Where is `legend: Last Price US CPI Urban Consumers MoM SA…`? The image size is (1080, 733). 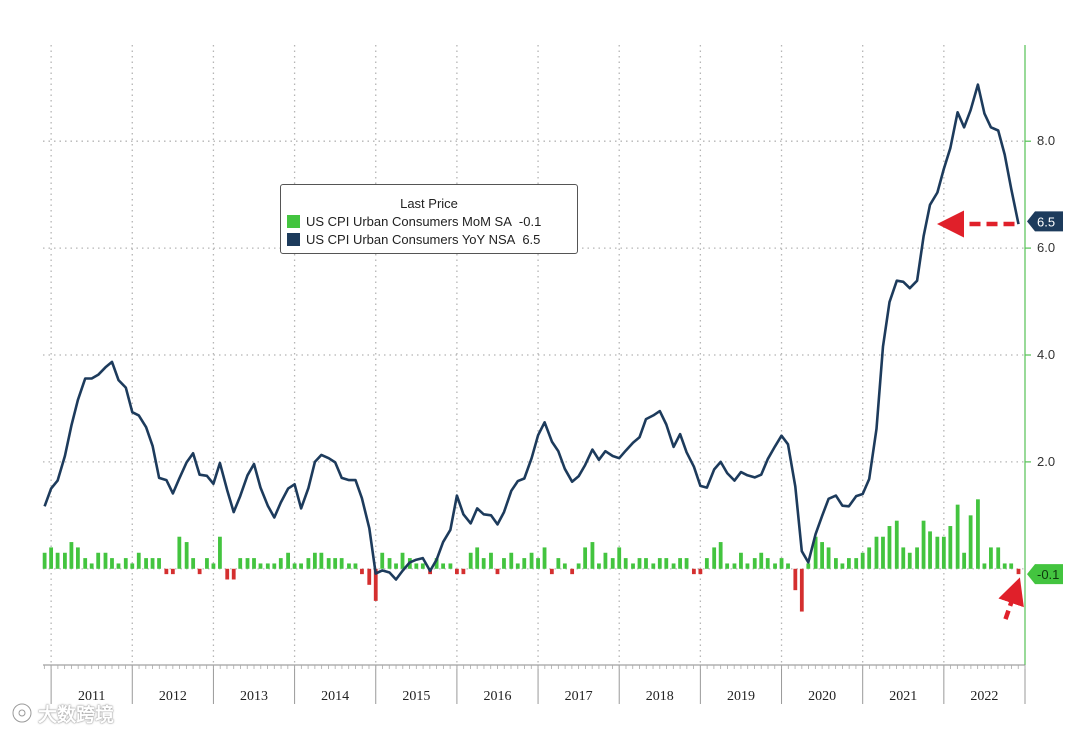 legend: Last Price US CPI Urban Consumers MoM SA… is located at coordinates (429, 219).